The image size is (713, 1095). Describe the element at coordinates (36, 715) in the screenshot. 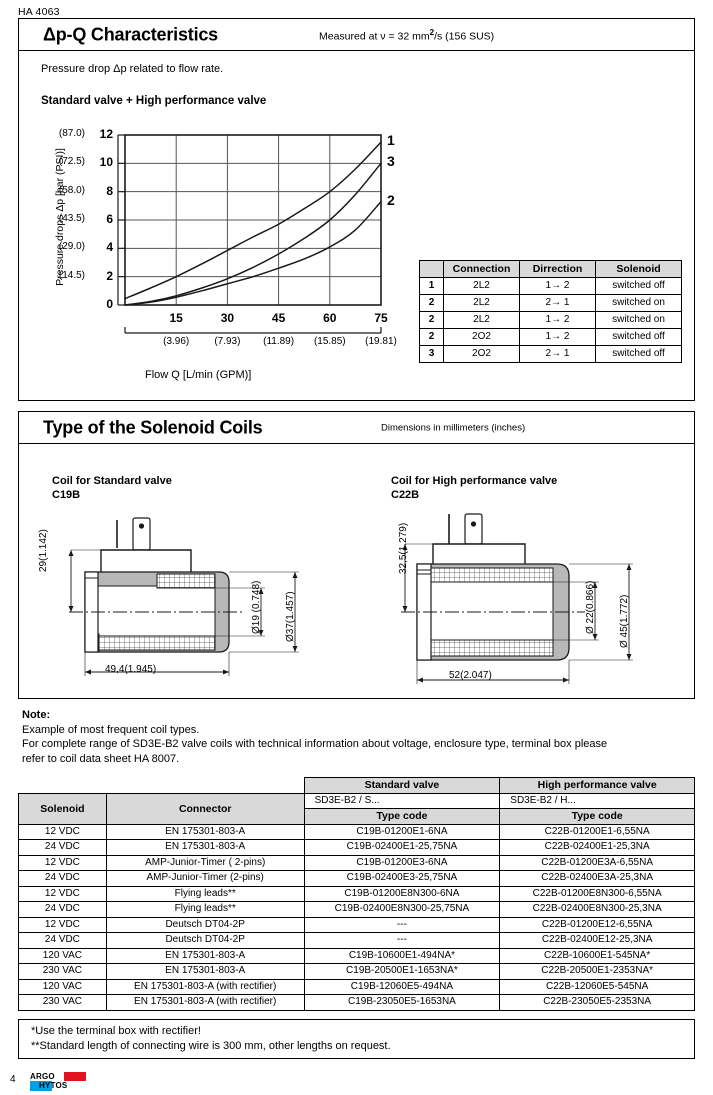

I see `note-heading: Note:` at that location.